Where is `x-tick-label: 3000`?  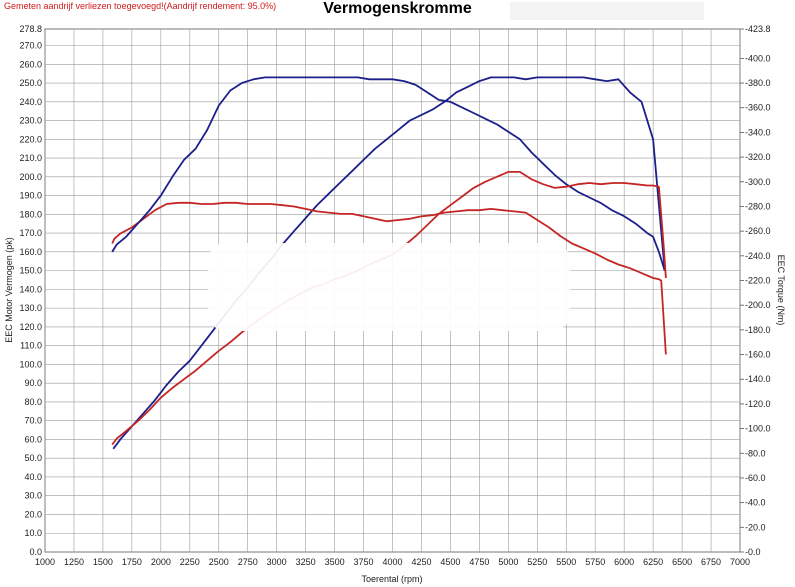 x-tick-label: 3000 is located at coordinates (277, 562).